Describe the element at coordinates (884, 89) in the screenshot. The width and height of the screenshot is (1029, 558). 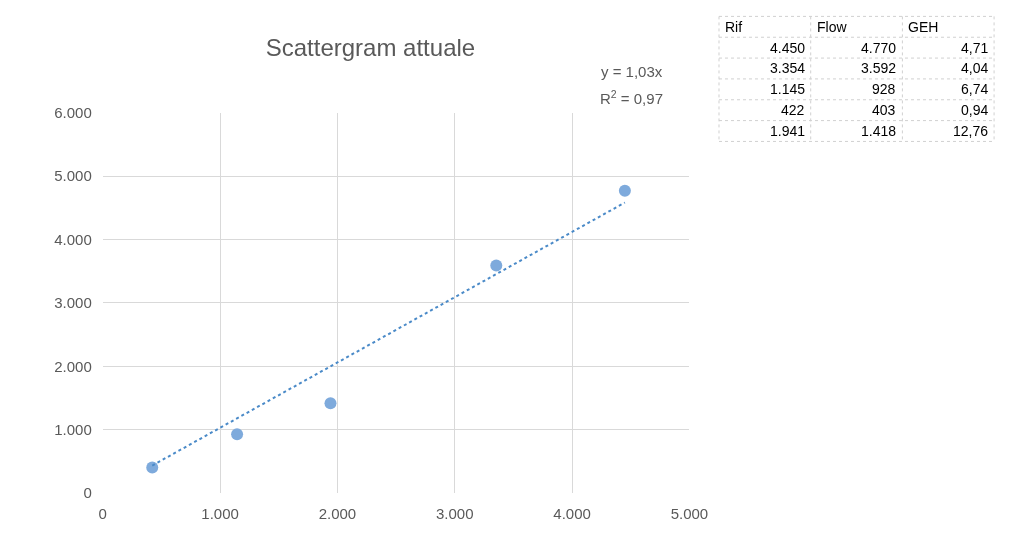
I see `text: 928` at that location.